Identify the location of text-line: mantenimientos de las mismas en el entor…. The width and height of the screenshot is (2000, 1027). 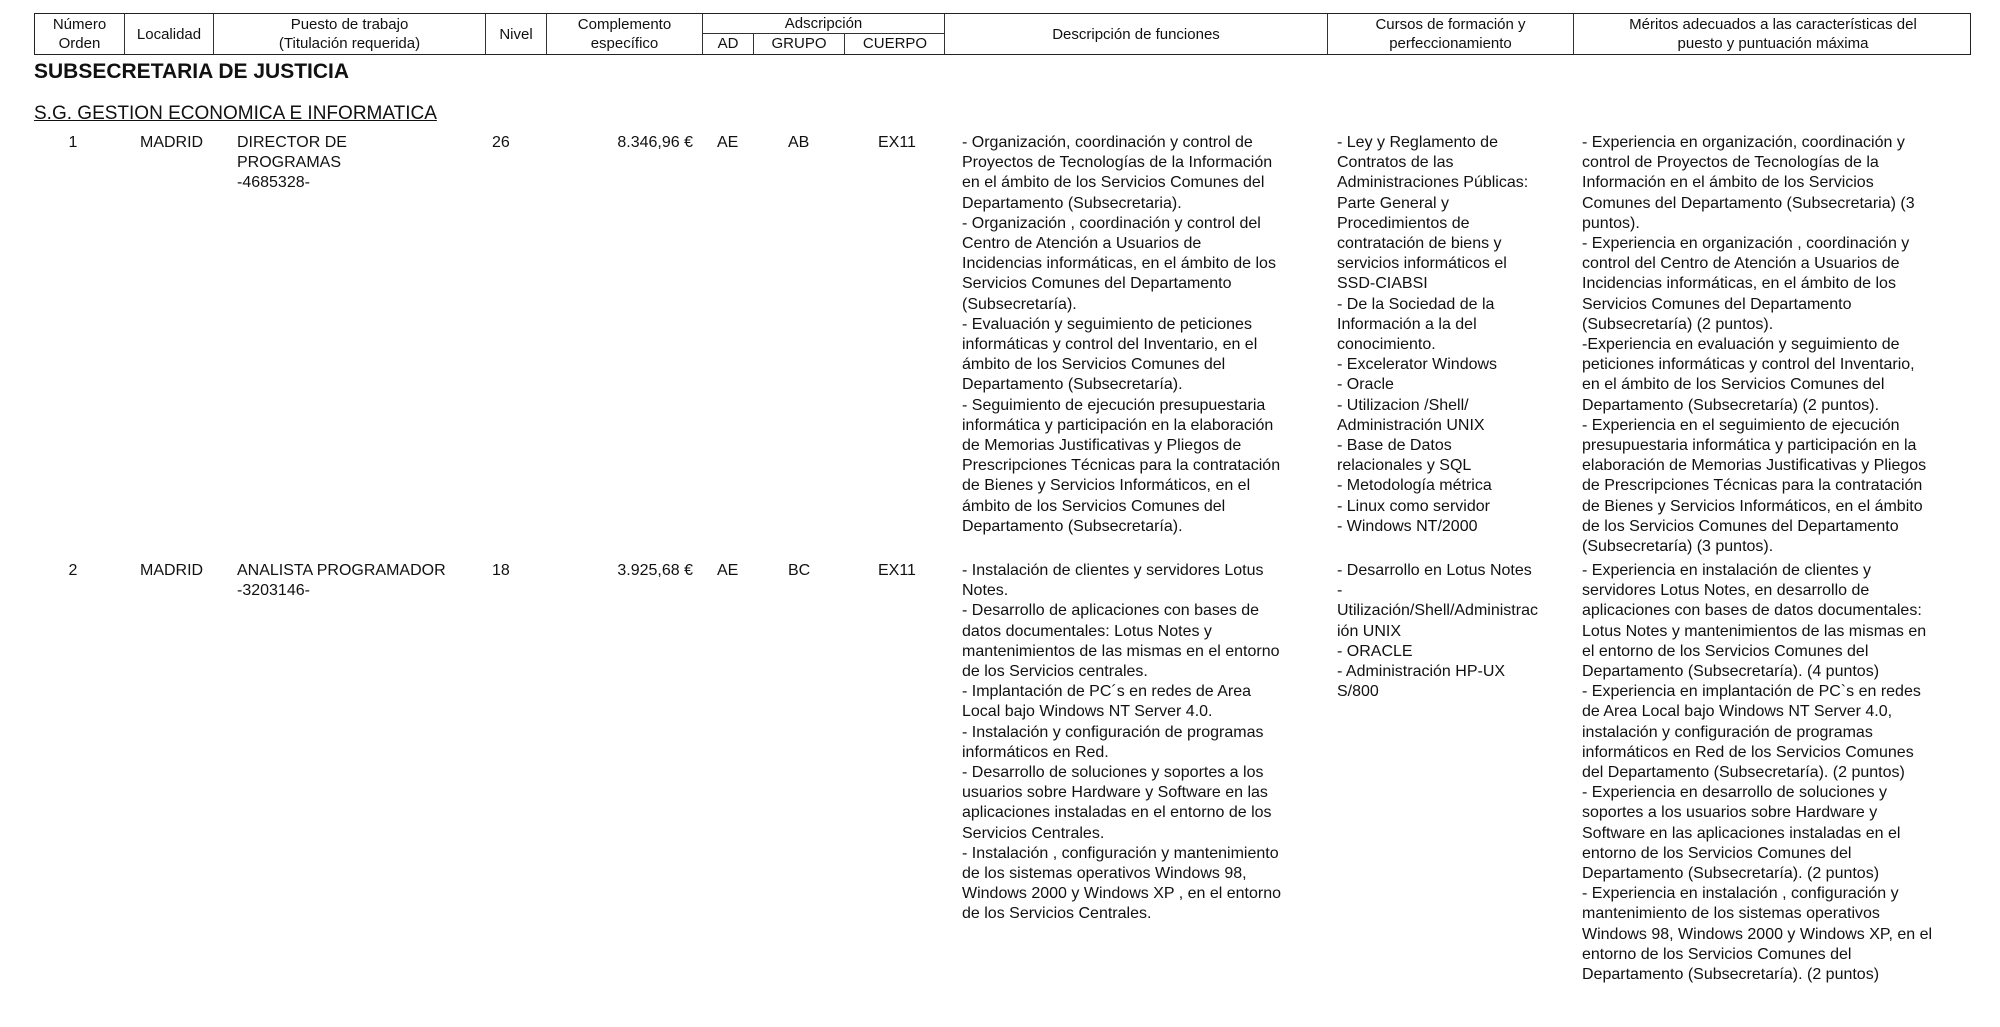
(1121, 651).